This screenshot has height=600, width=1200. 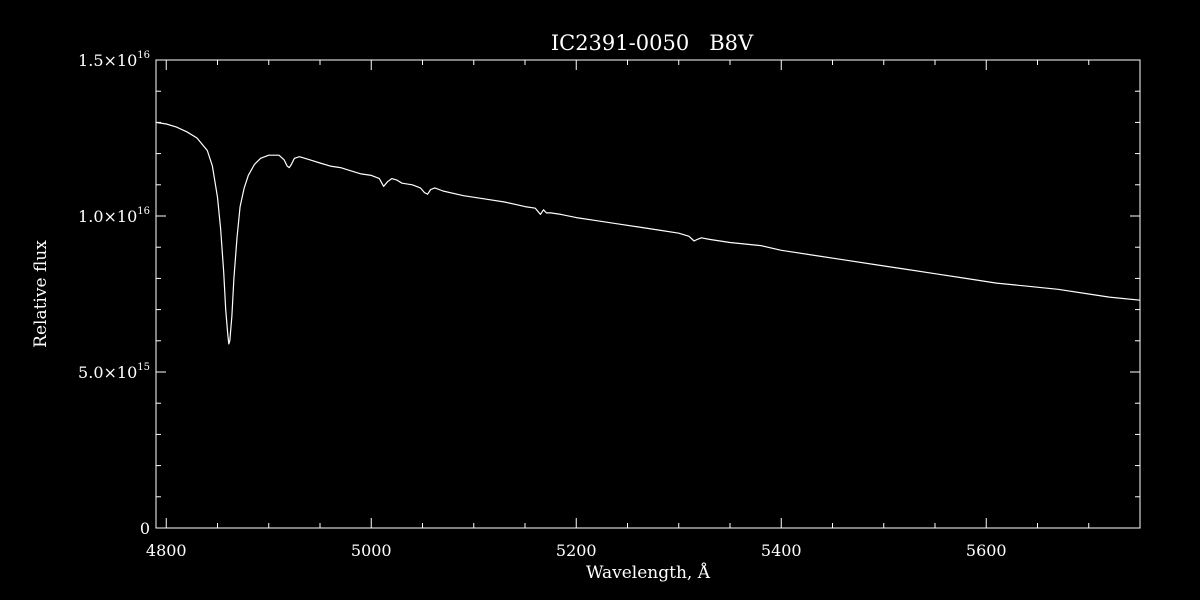 I want to click on x-tick-label: 5400, so click(x=781, y=550).